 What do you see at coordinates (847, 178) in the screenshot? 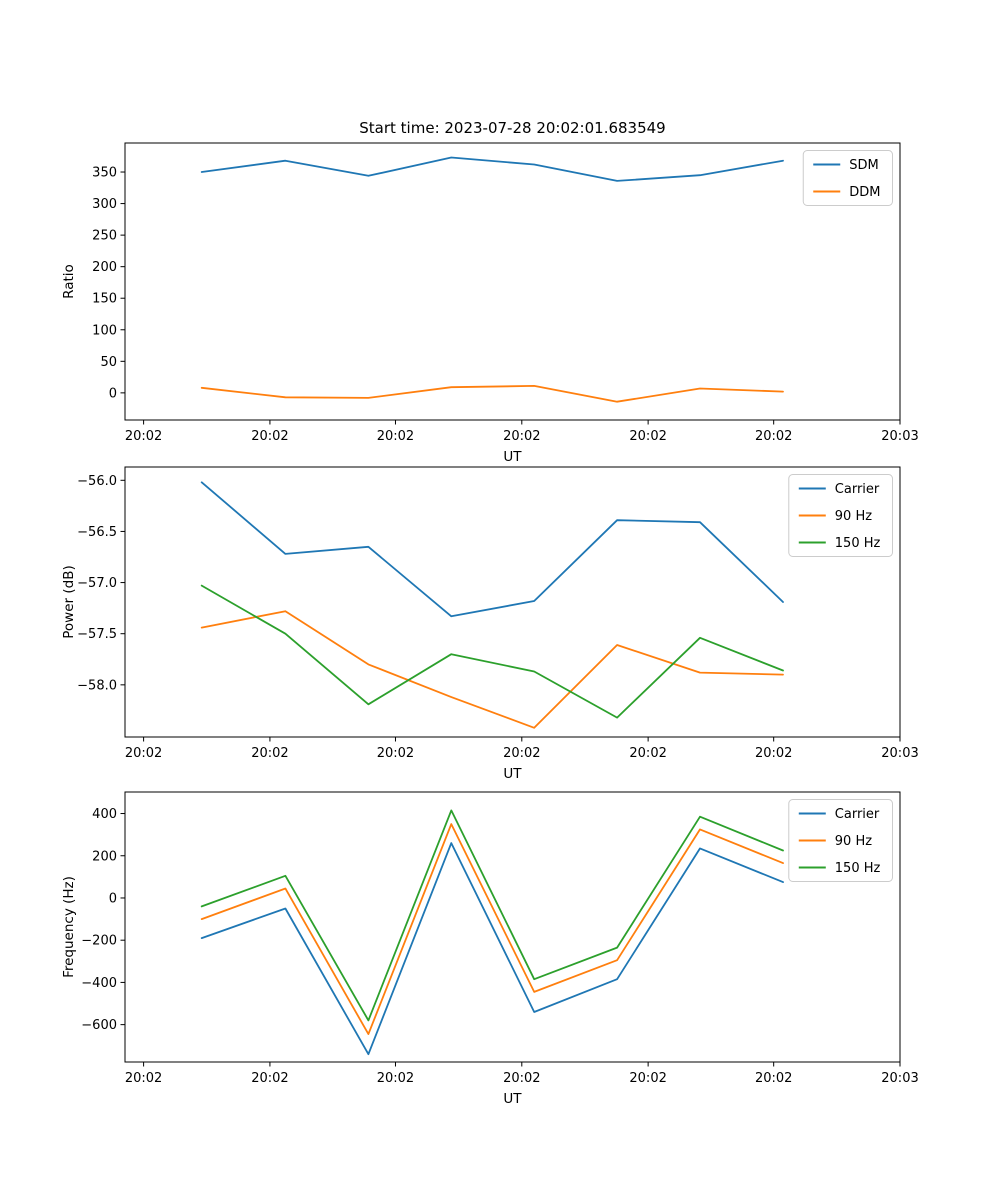
I see `legend: SDM DDM` at bounding box center [847, 178].